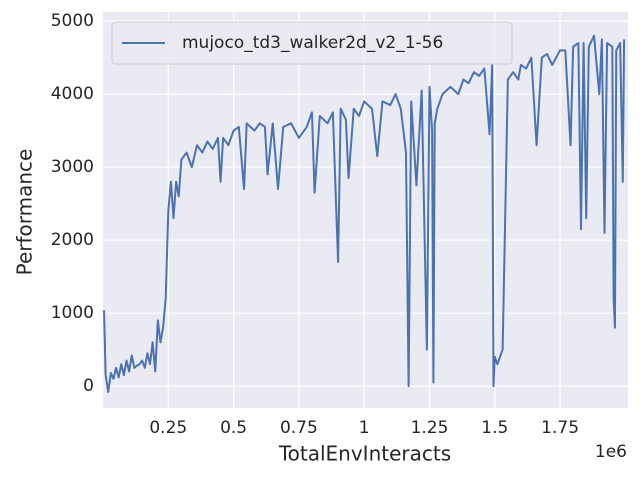 This screenshot has width=640, height=480. I want to click on x-tick-label: 1.5, so click(494, 428).